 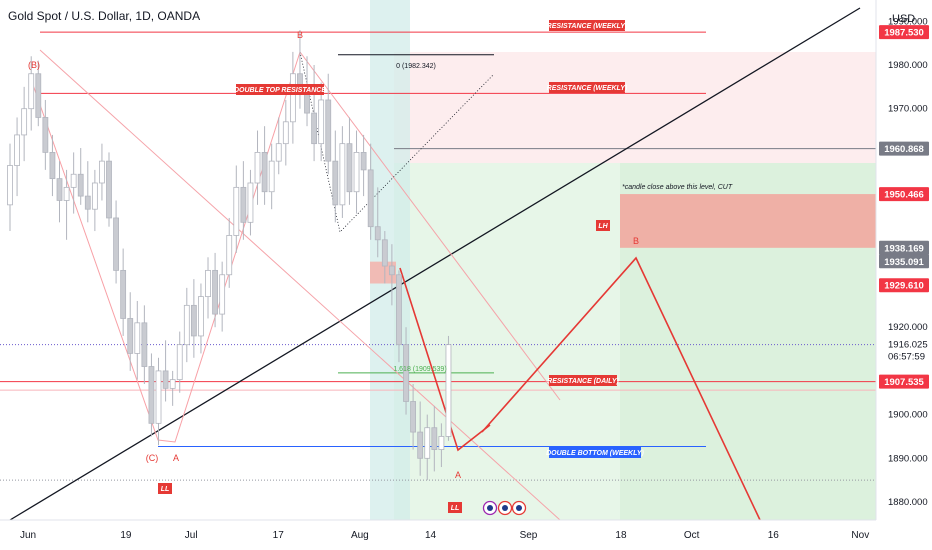 I want to click on label-resistance-daily-bg, so click(x=583, y=380).